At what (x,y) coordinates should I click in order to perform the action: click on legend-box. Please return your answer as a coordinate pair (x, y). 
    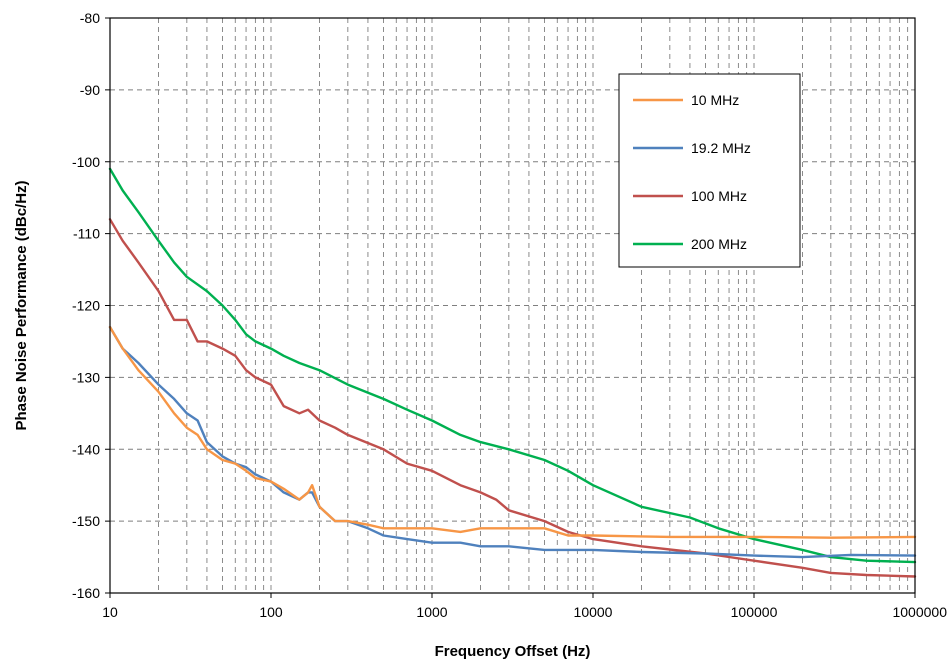
    Looking at the image, I should click on (709, 170).